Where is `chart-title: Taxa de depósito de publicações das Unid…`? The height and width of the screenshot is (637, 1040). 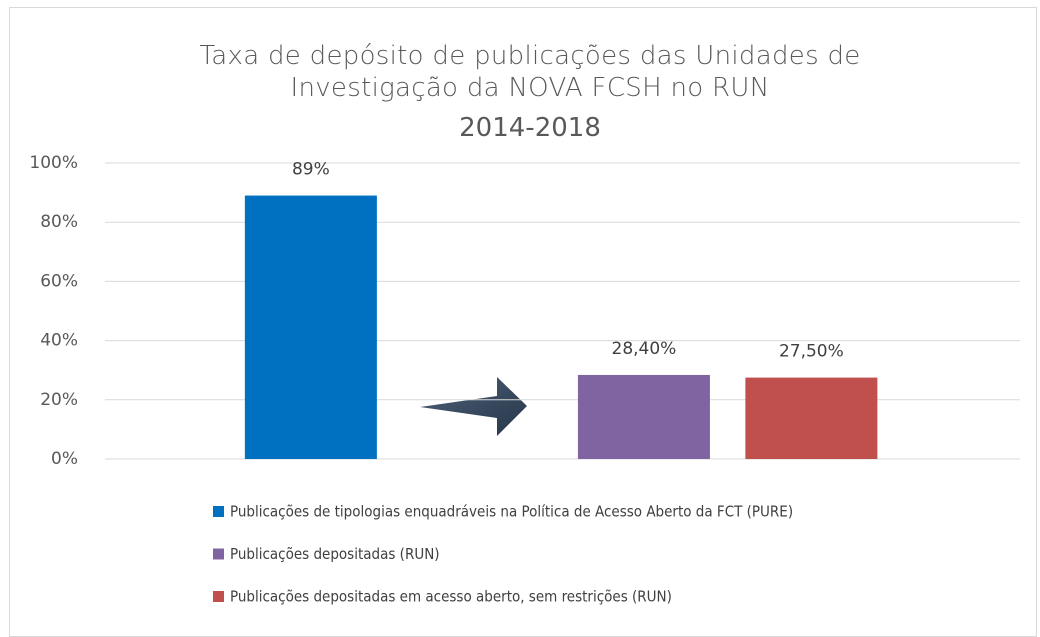
chart-title: Taxa de depósito de publicações das Unid… is located at coordinates (530, 72).